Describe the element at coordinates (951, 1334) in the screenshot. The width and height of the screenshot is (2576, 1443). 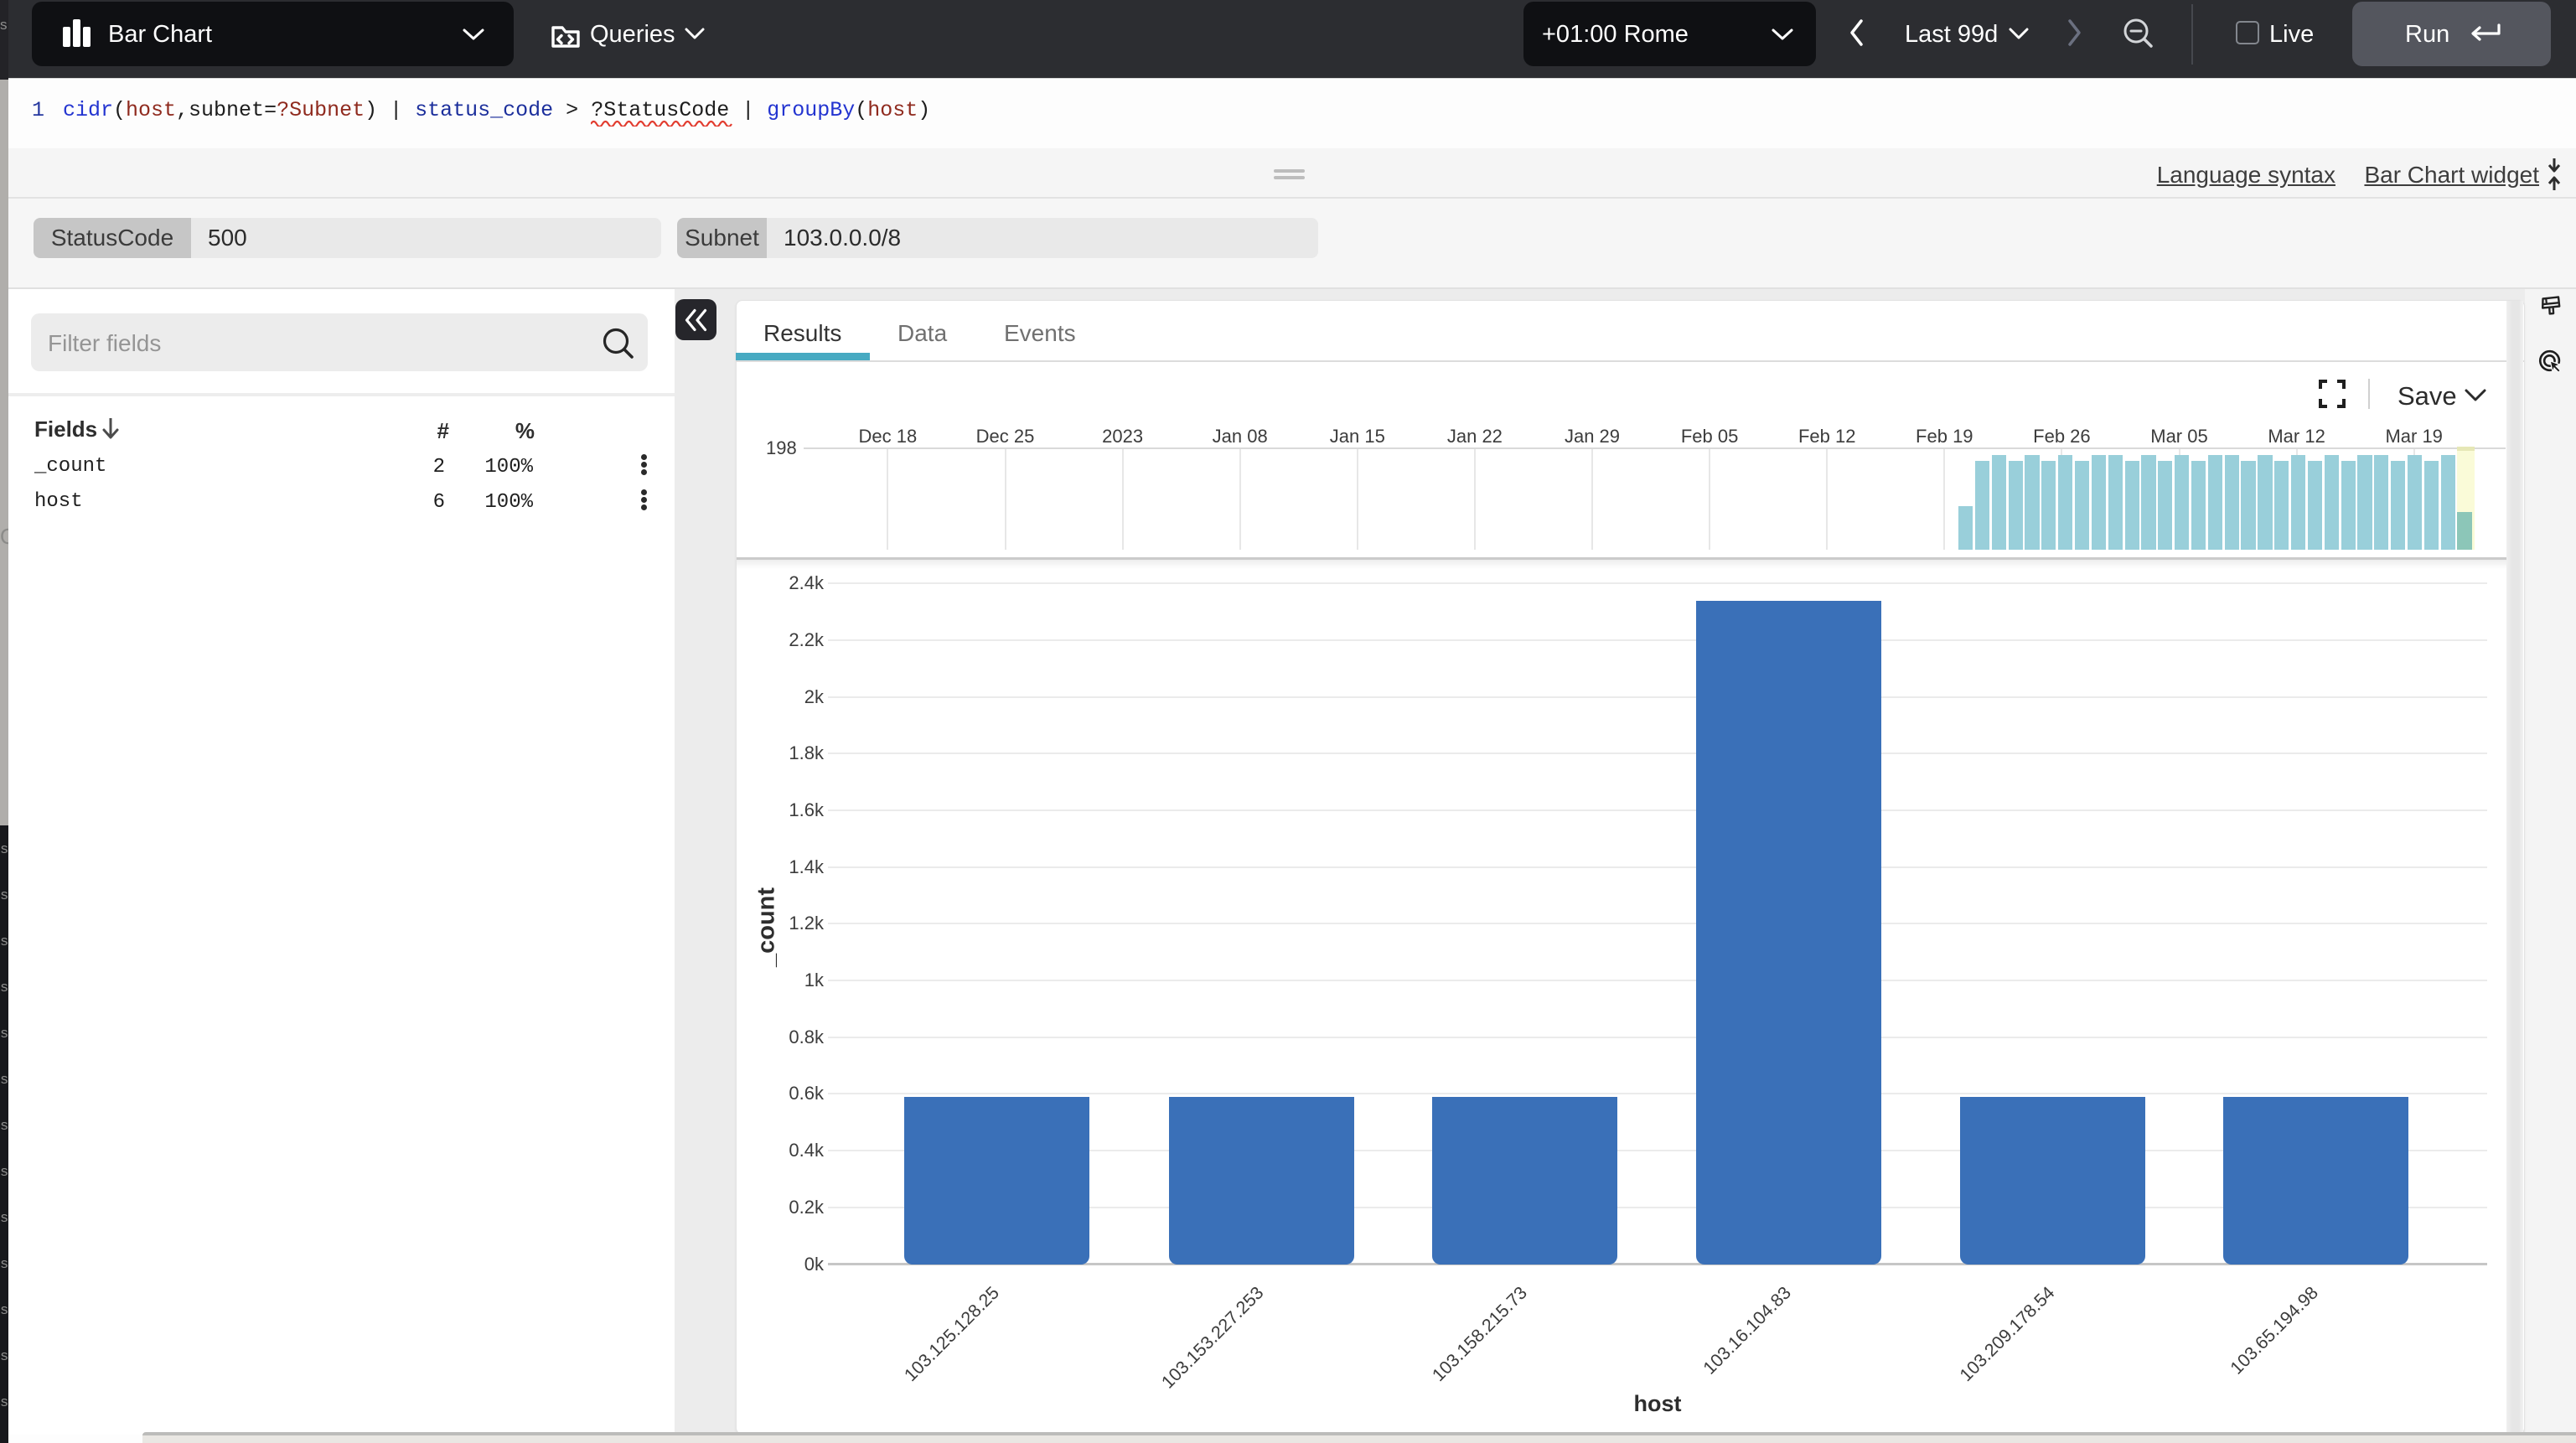
I see `svg-text: 103.125.128.25` at that location.